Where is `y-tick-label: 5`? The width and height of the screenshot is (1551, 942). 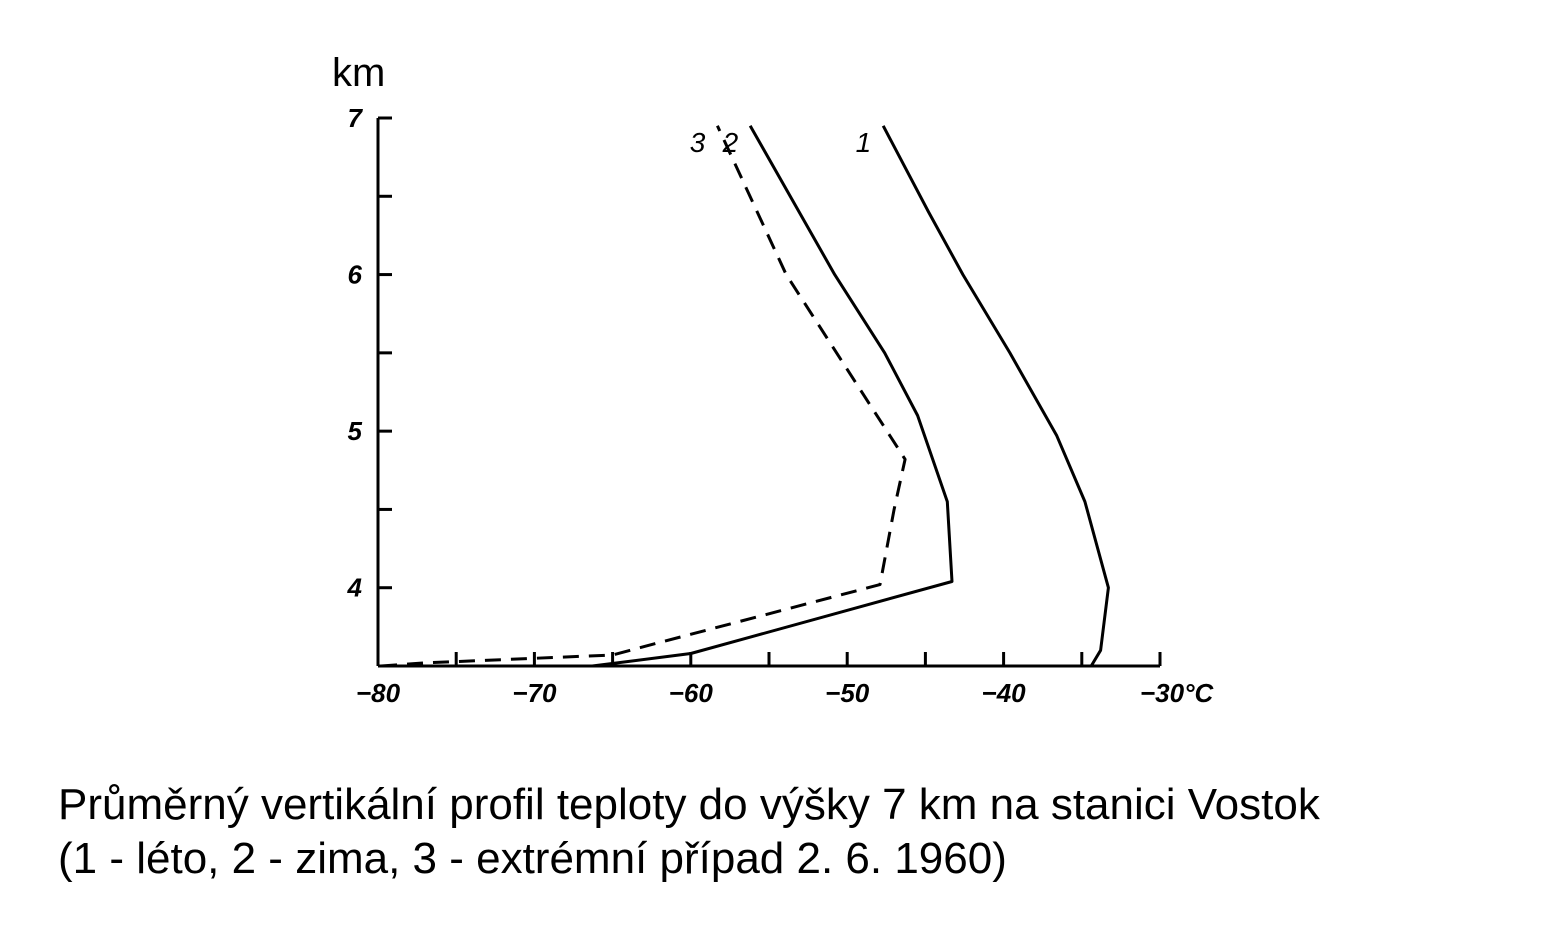
y-tick-label: 5 is located at coordinates (355, 431).